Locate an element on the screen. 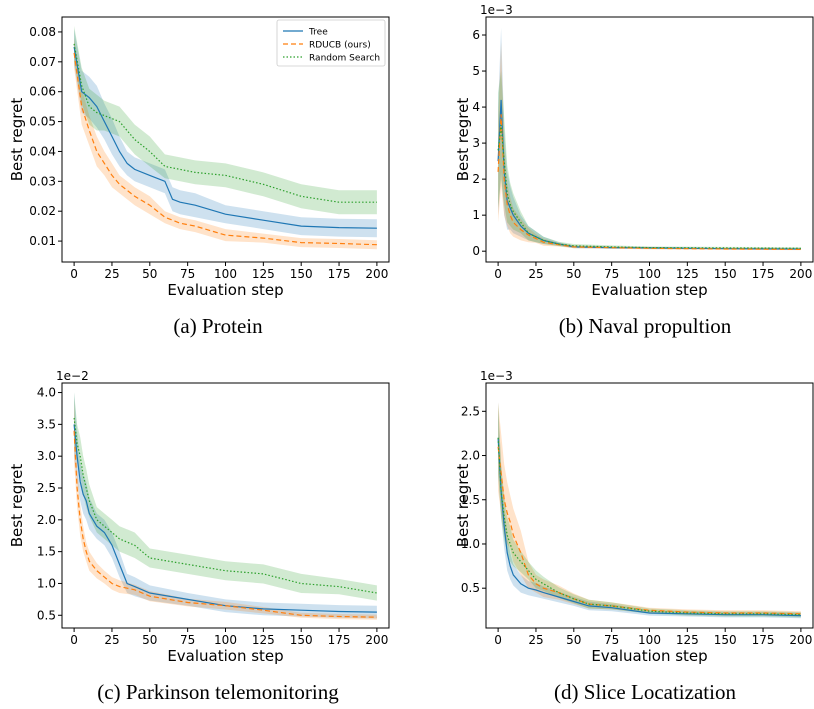 The image size is (814, 709). y-tick-label: 0.01 is located at coordinates (42, 241).